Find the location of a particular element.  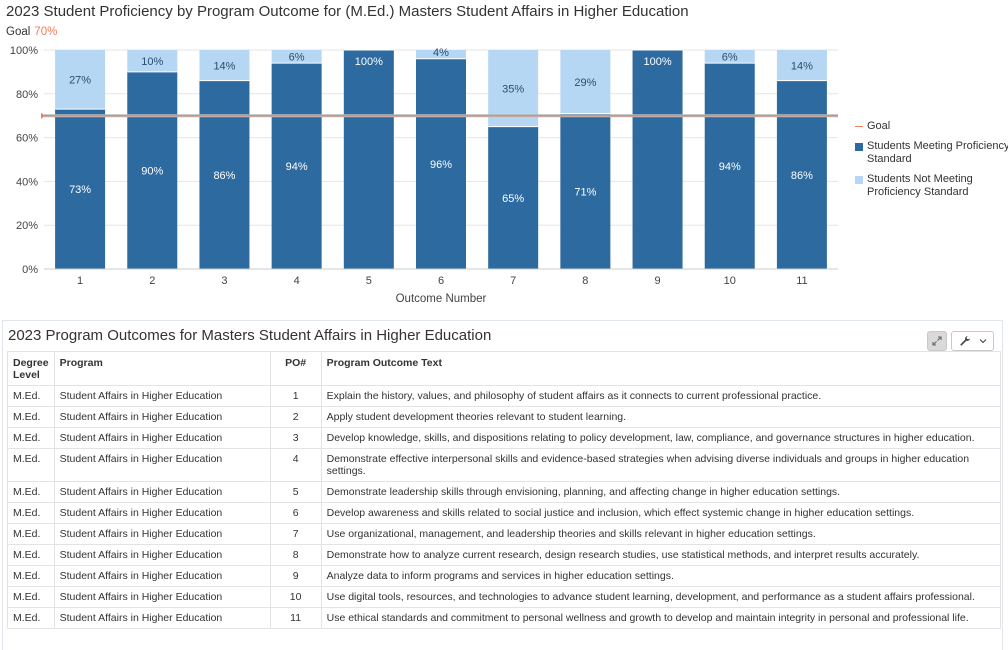

x-axis-title: Outcome Number is located at coordinates (441, 299).